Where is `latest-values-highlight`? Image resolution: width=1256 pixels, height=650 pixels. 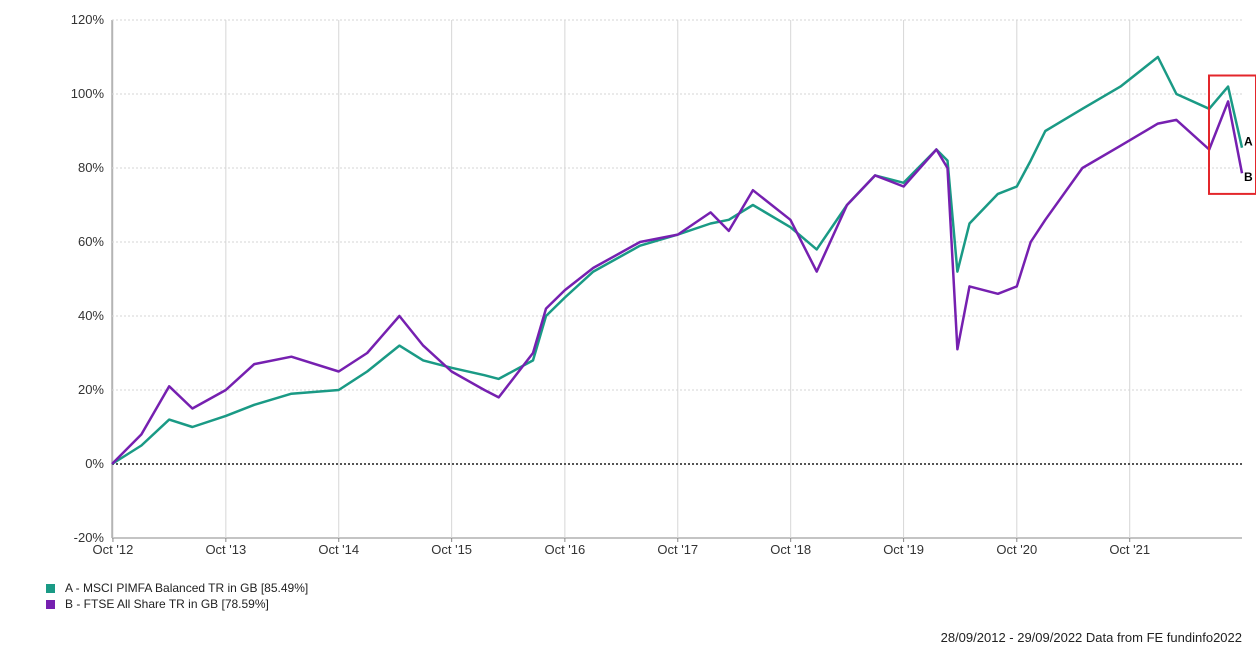
latest-values-highlight is located at coordinates (1232, 134).